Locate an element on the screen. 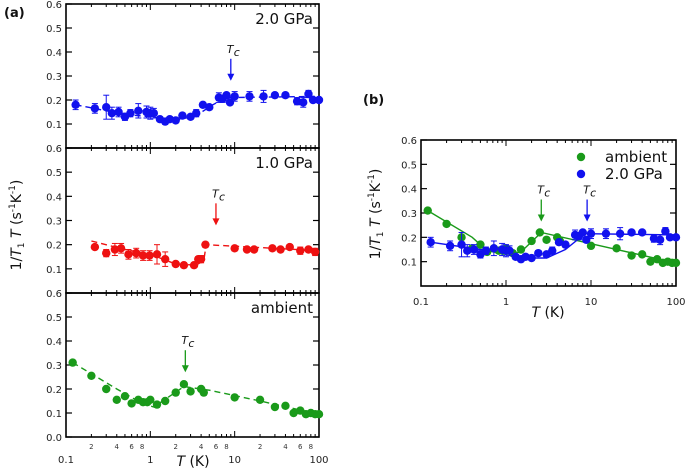 Image resolution: width=685 pixels, height=472 pixels. panel-a-ambient-y-tick-label: 0.1 is located at coordinates (54, 414).